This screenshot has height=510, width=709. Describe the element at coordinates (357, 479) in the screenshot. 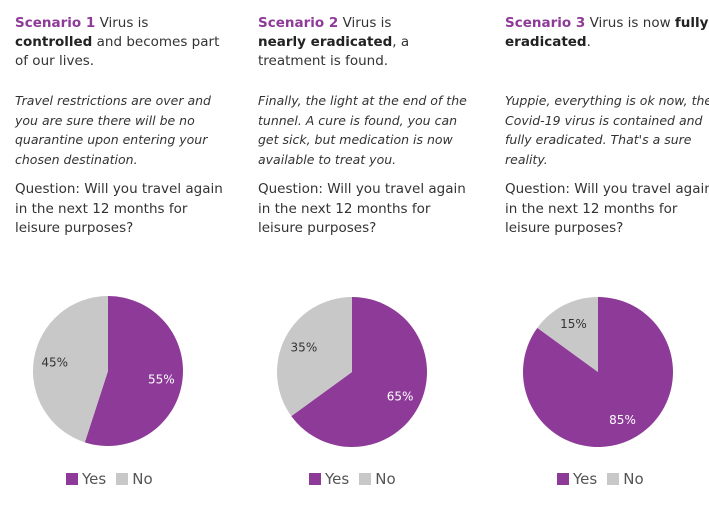

I see `legend-scenario-2: Yes No` at that location.